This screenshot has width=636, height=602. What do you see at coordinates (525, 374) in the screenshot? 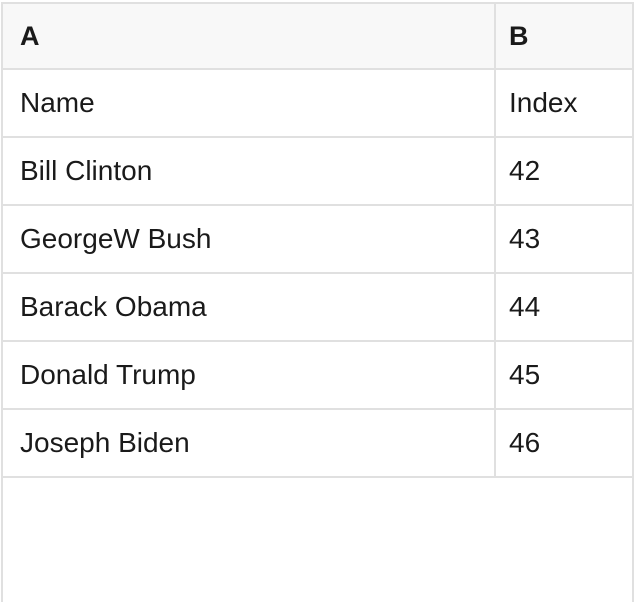
I see `cell-index: 45` at bounding box center [525, 374].